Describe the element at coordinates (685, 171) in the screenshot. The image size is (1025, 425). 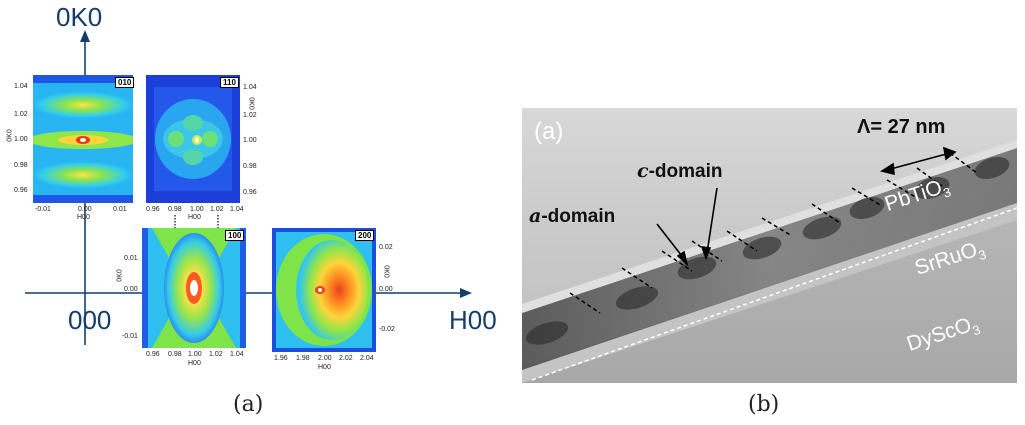
I see `c-domain-label-rest: -domain` at that location.